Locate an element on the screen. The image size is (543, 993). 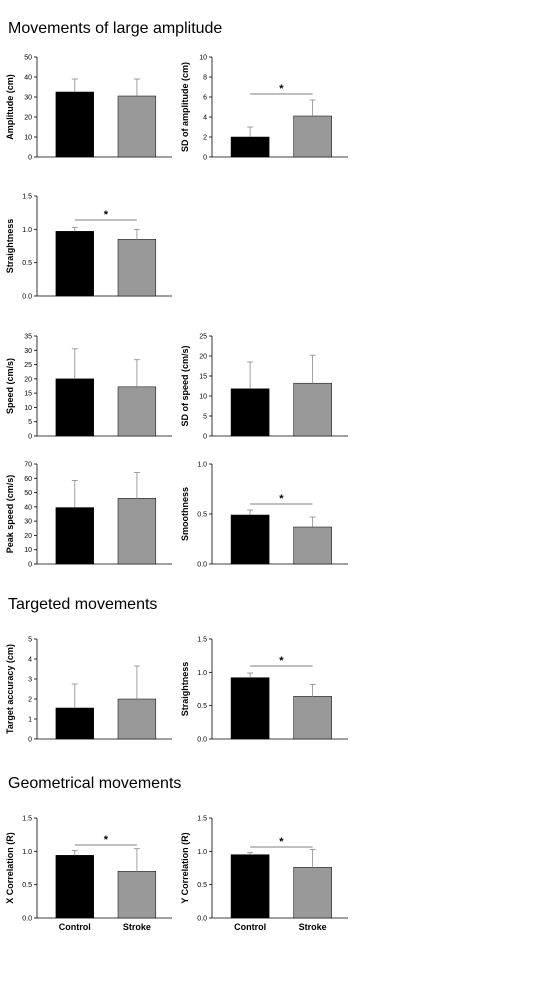
chart-4-ytick-label: 30 is located at coordinates (28, 351).